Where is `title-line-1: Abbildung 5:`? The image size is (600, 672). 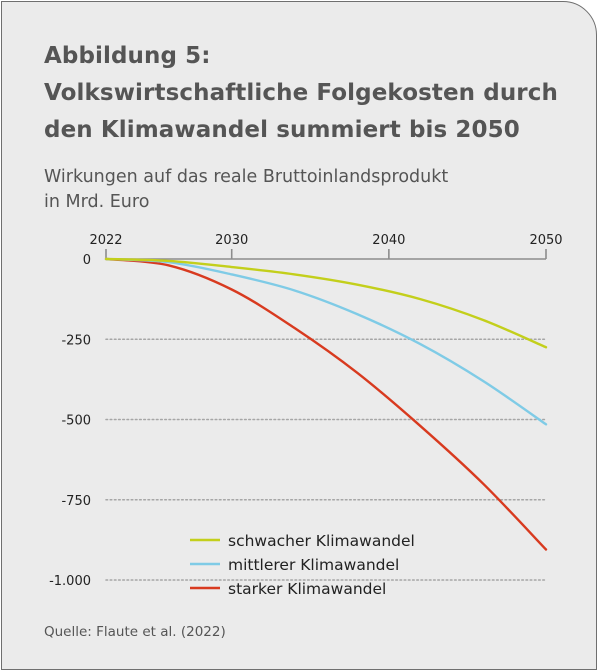
title-line-1: Abbildung 5: is located at coordinates (127, 56).